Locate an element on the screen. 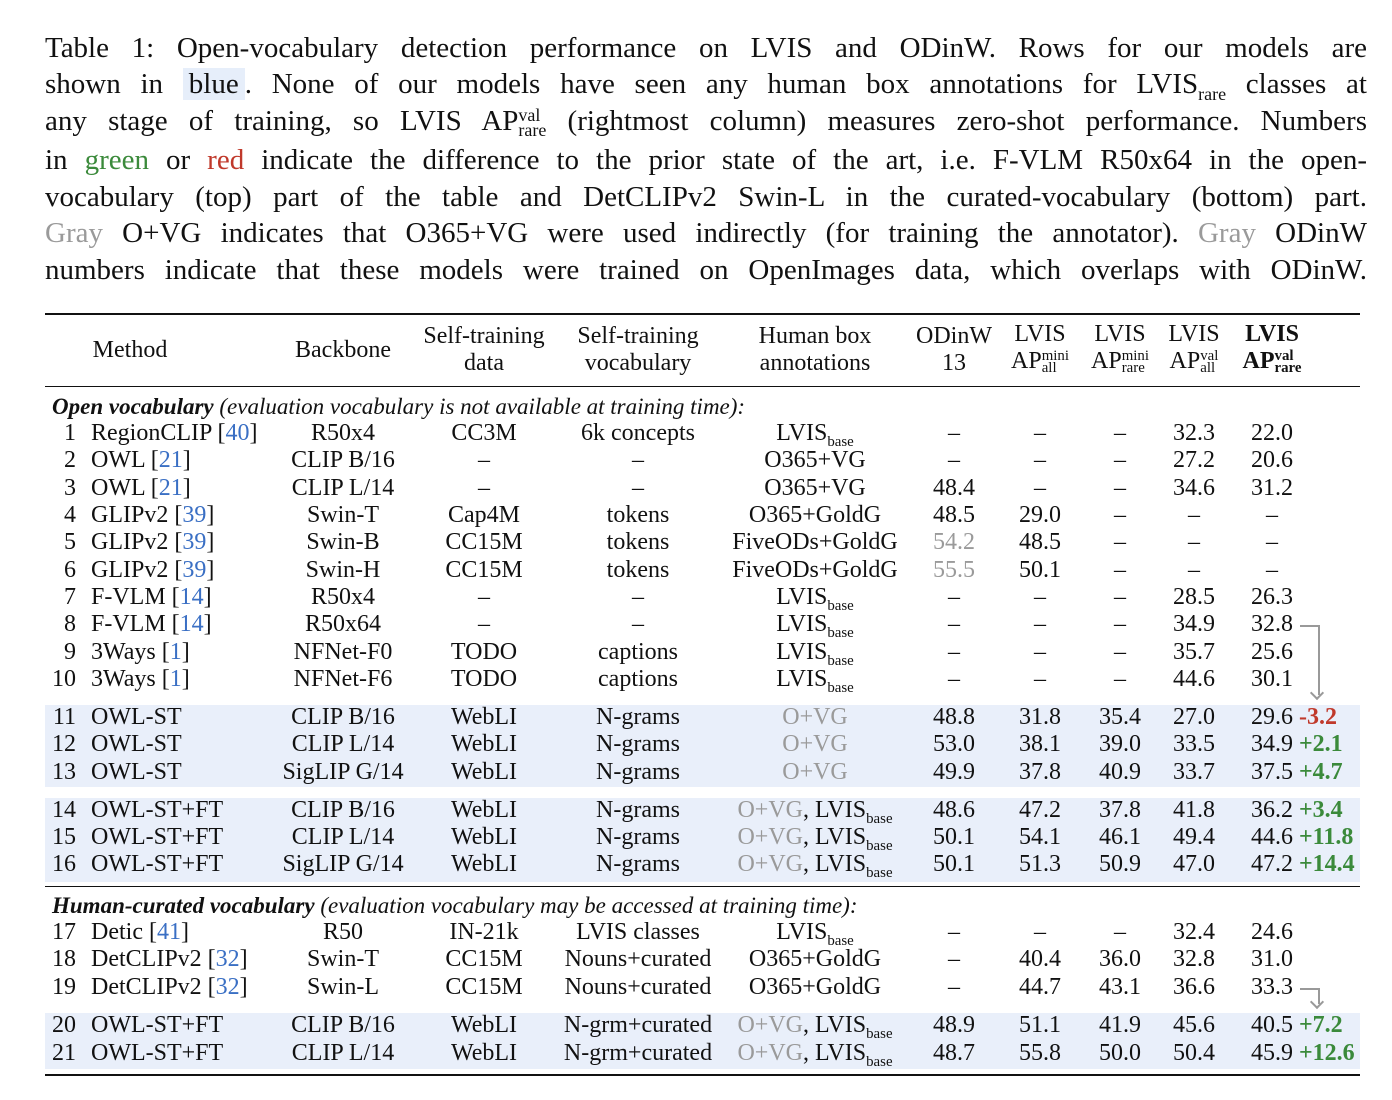  comparison-arrow is located at coordinates (1310, 660).